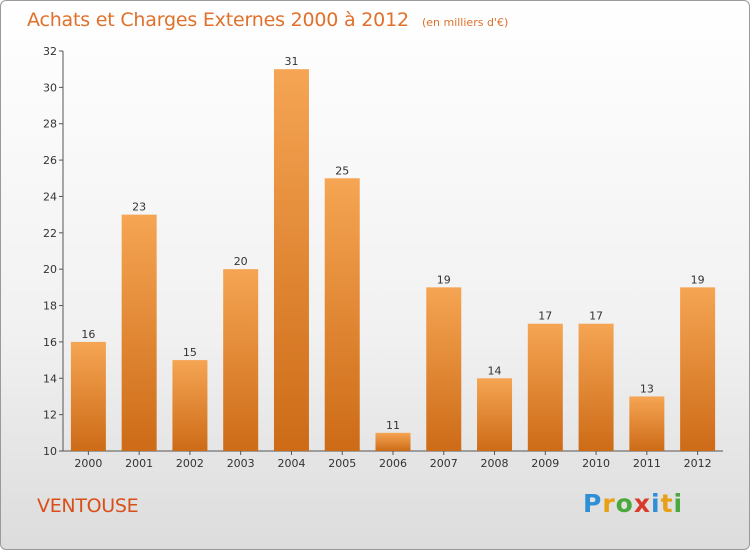  What do you see at coordinates (139, 463) in the screenshot?
I see `x-tick-label: 2001` at bounding box center [139, 463].